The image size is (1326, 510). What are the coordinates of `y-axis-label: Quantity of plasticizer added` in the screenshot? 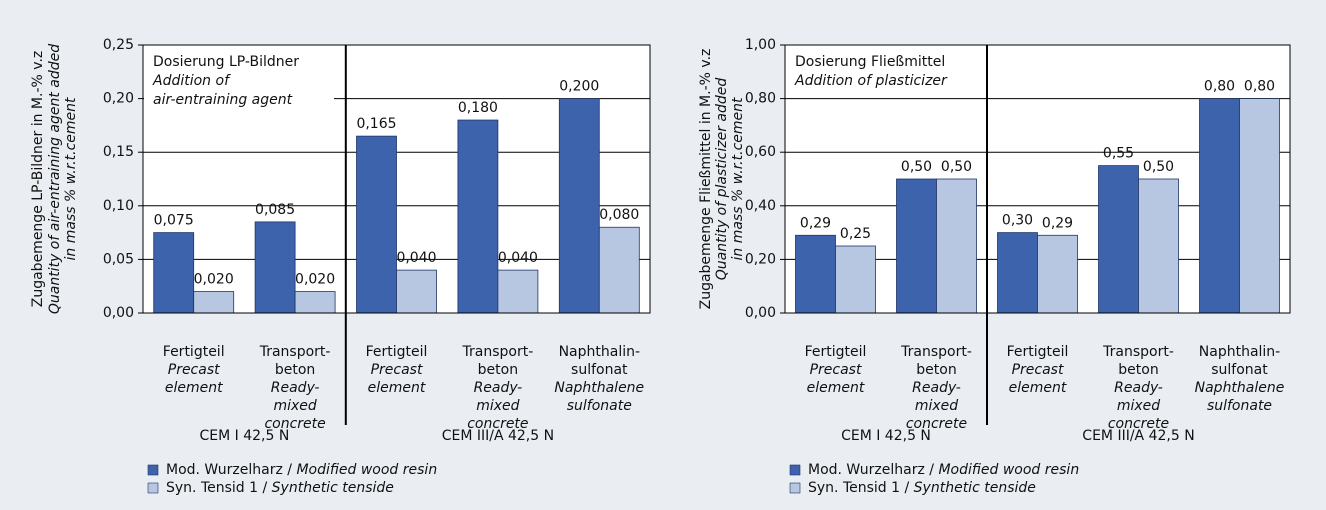 It's located at (722, 179).